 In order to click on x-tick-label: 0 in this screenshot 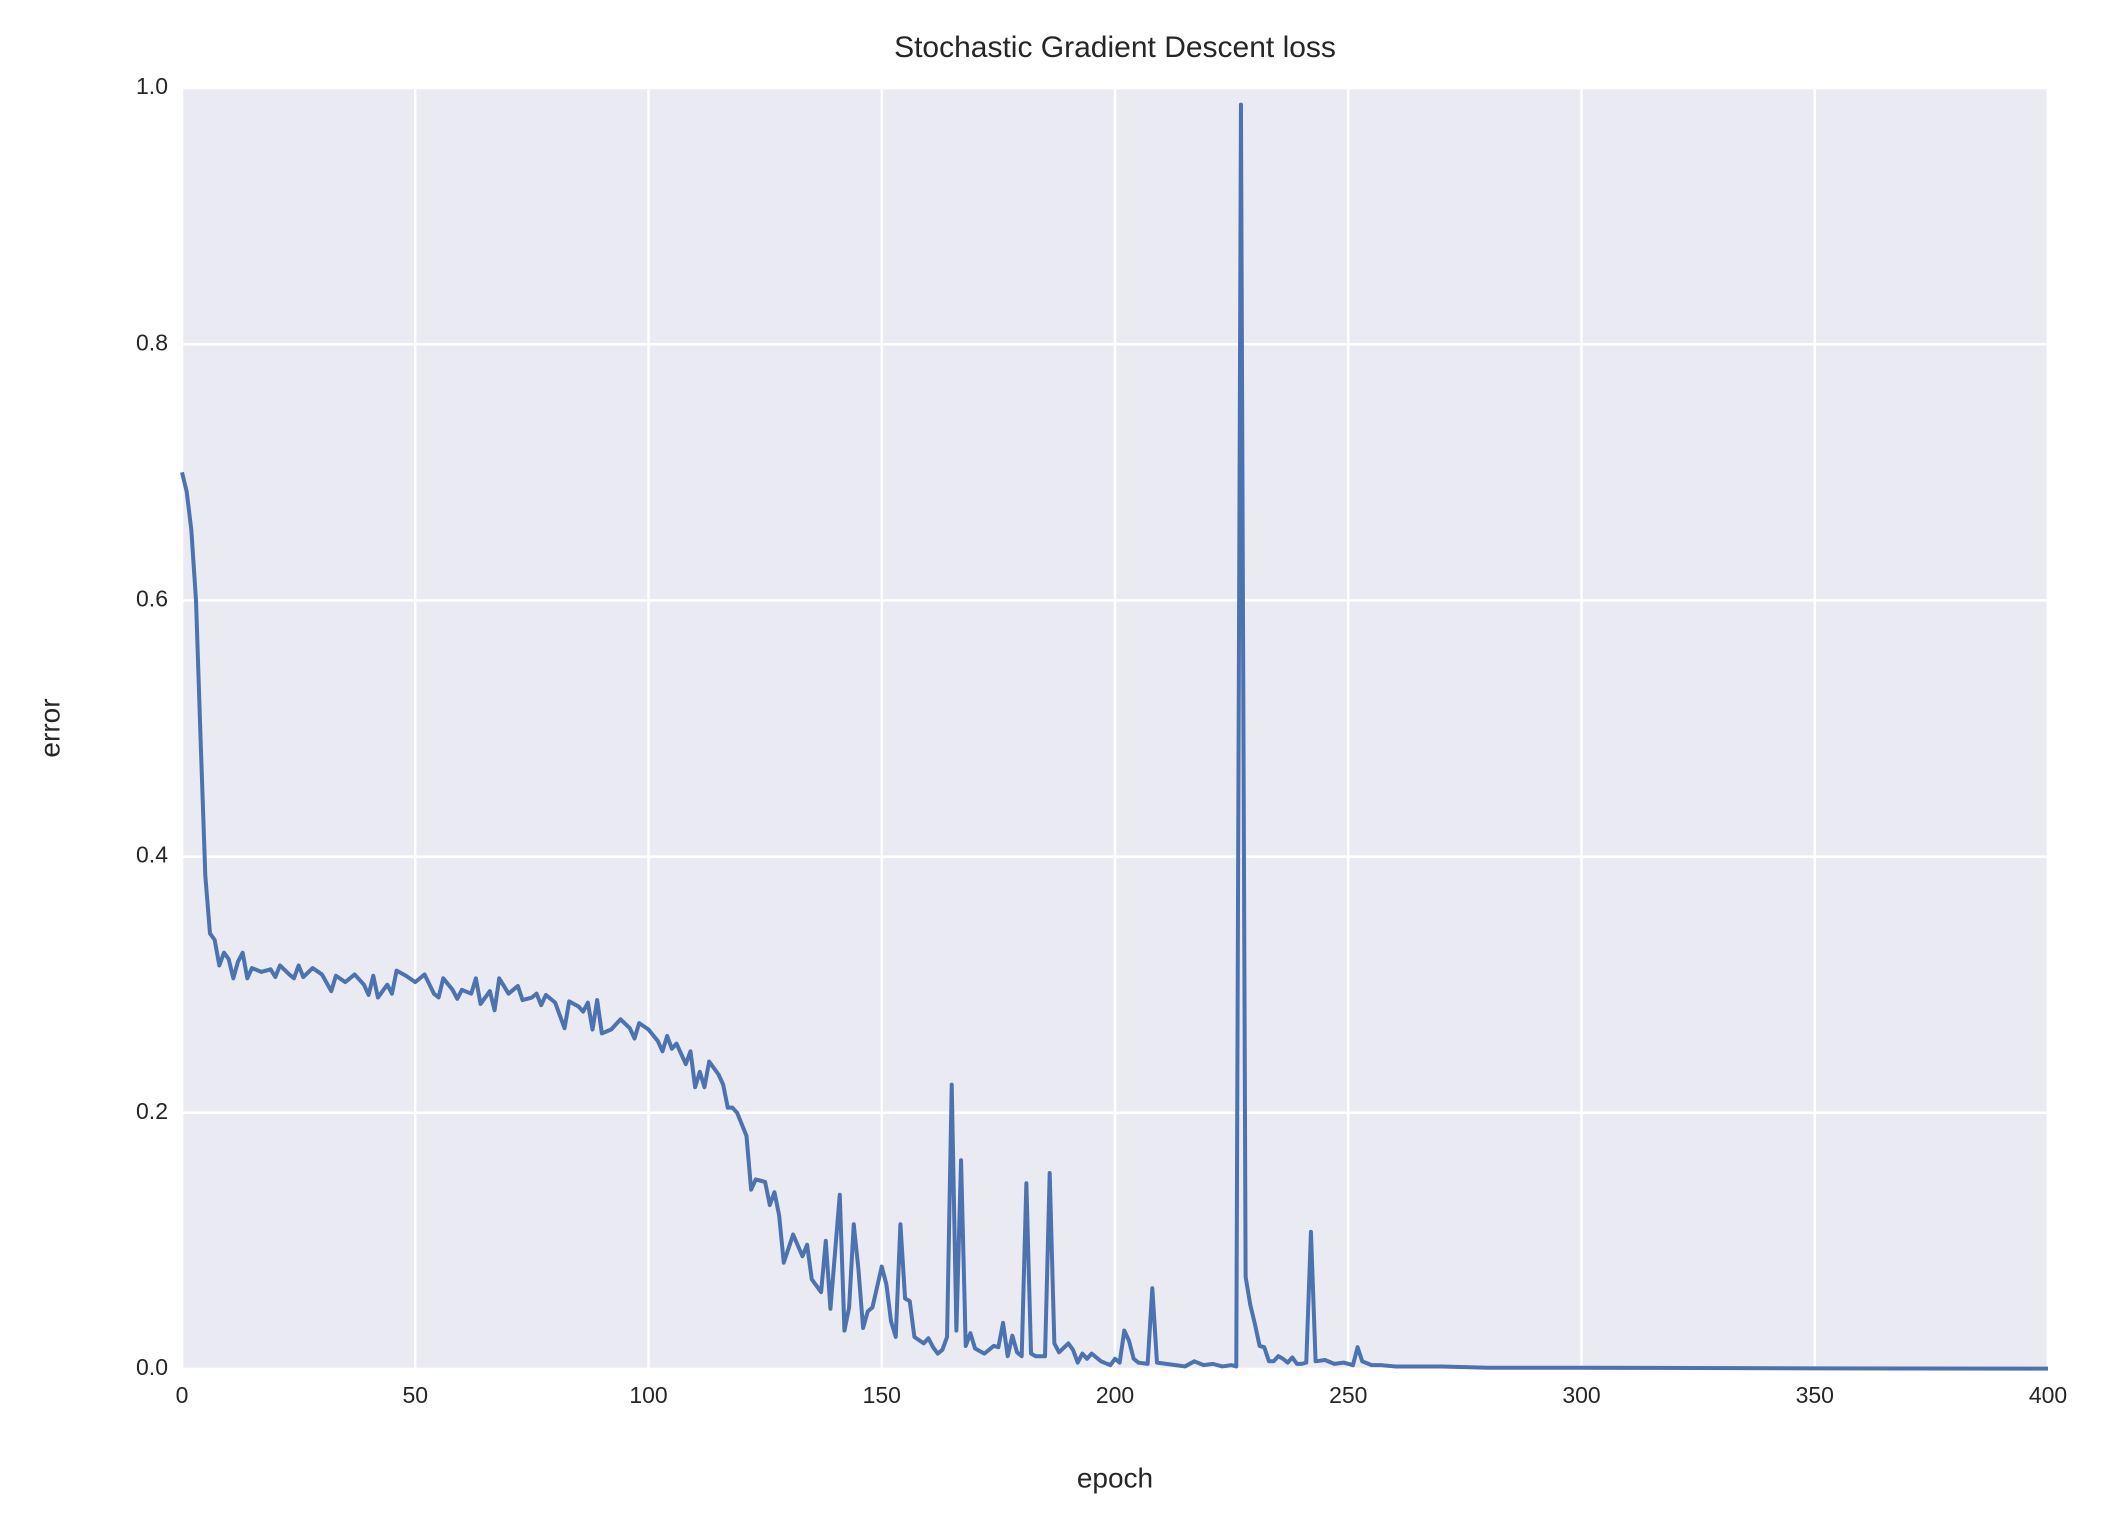, I will do `click(182, 1395)`.